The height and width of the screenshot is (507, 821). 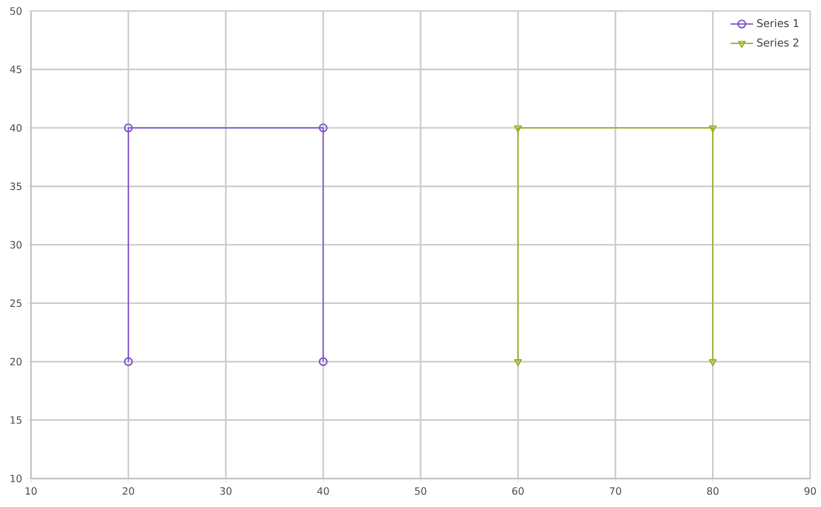 I want to click on y-tick-label: 50, so click(x=16, y=11).